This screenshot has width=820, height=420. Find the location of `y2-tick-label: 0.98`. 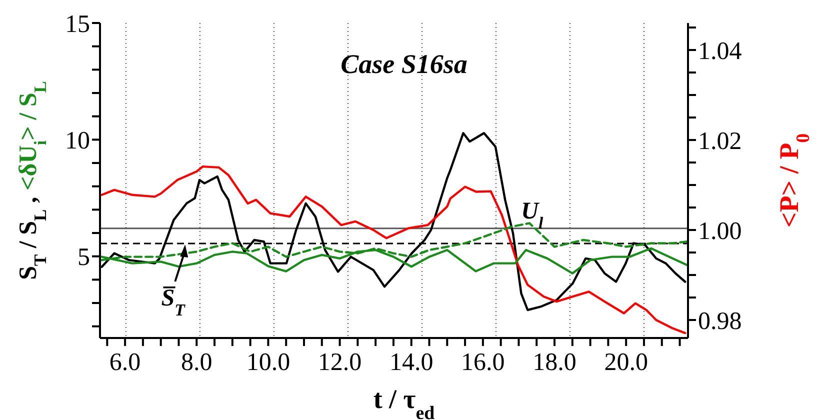

y2-tick-label: 0.98 is located at coordinates (720, 321).